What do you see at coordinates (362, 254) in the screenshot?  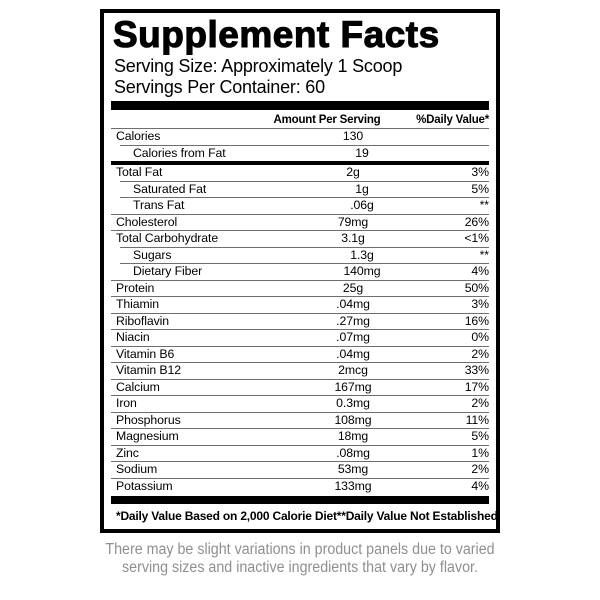 I see `nutrient-amount: 1.3g` at bounding box center [362, 254].